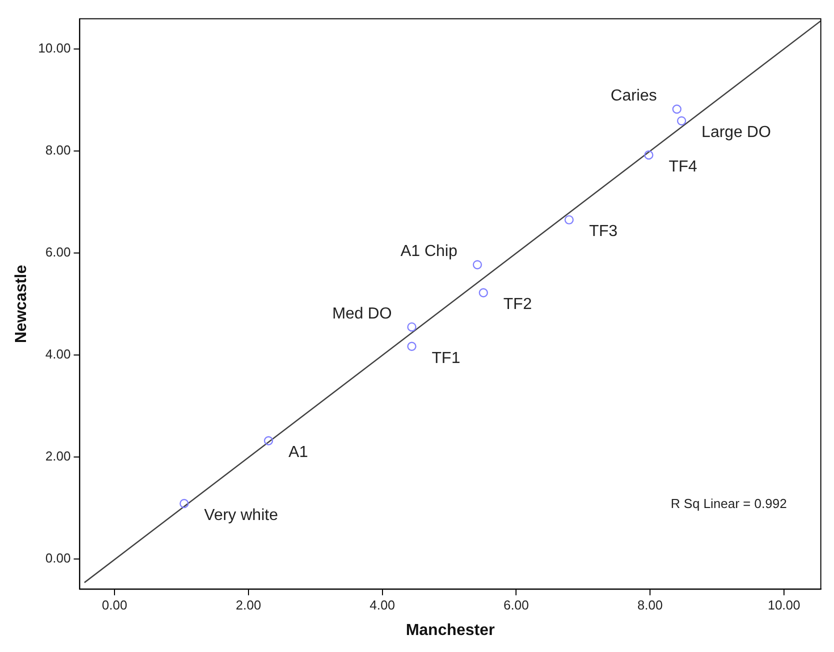 The width and height of the screenshot is (834, 652). Describe the element at coordinates (450, 630) in the screenshot. I see `x-axis-title: Manchester` at that location.